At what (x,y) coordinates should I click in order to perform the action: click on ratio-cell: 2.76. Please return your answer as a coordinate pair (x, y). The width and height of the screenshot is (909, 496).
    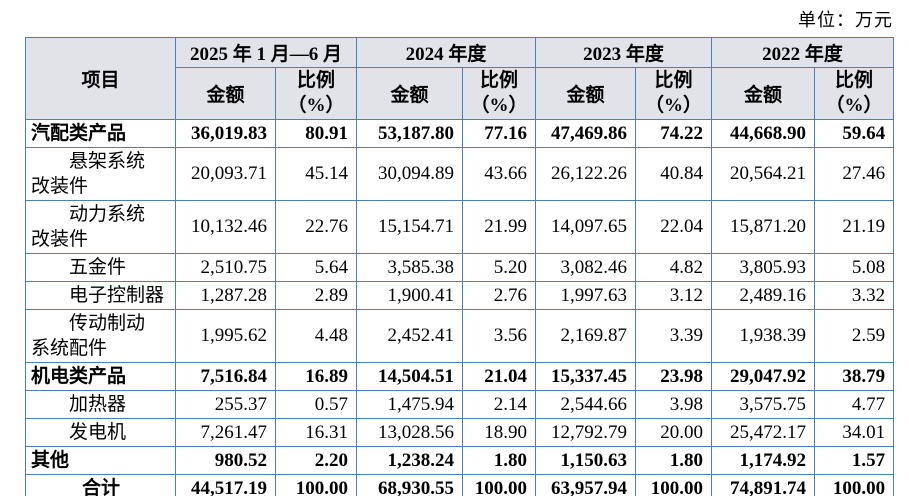
    Looking at the image, I should click on (499, 295).